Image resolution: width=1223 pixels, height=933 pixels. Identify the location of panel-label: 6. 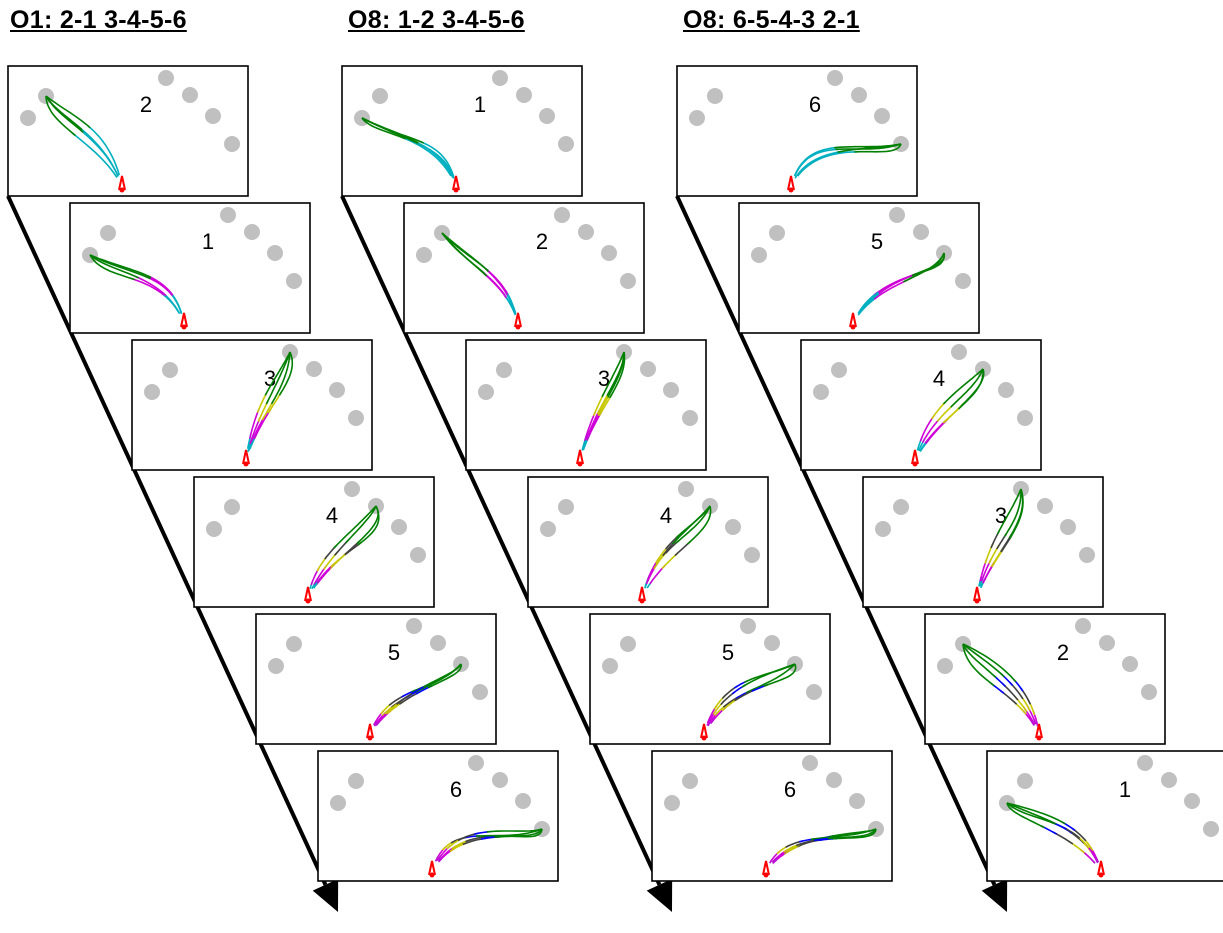
(815, 104).